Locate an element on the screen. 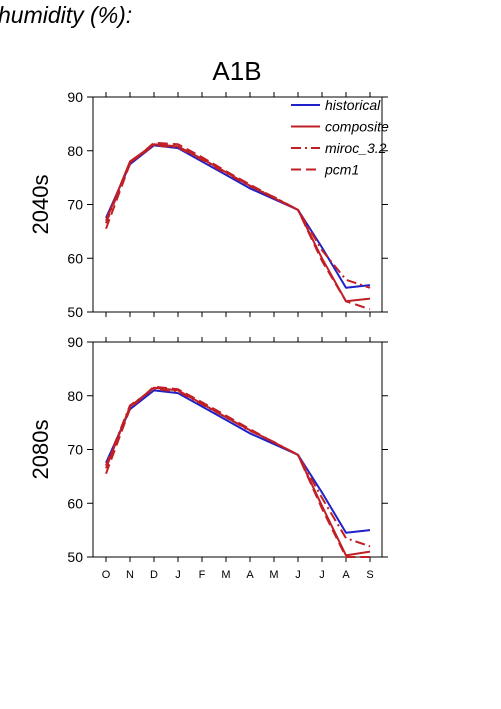 Image resolution: width=501 pixels, height=709 pixels. series-line-composite is located at coordinates (238, 471).